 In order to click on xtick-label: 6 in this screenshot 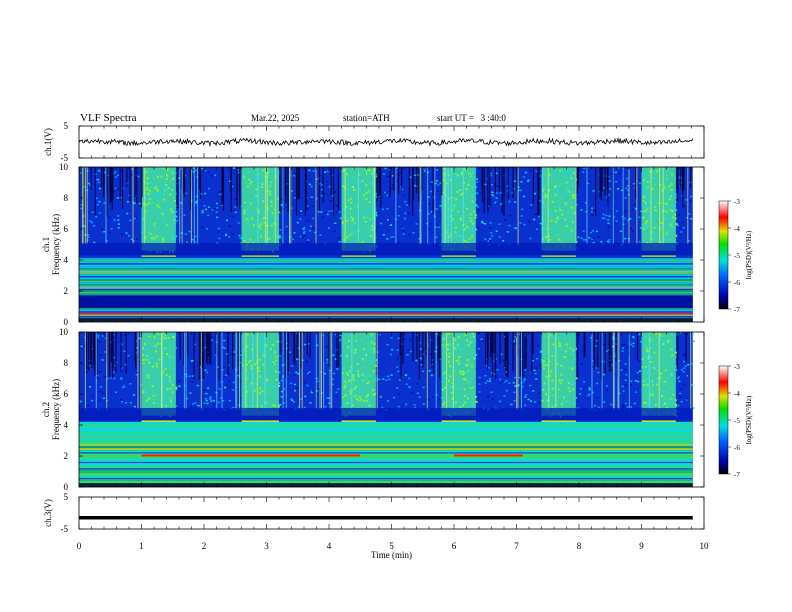, I will do `click(454, 546)`.